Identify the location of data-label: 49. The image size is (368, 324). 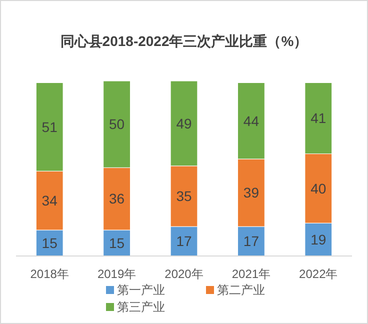
(184, 123).